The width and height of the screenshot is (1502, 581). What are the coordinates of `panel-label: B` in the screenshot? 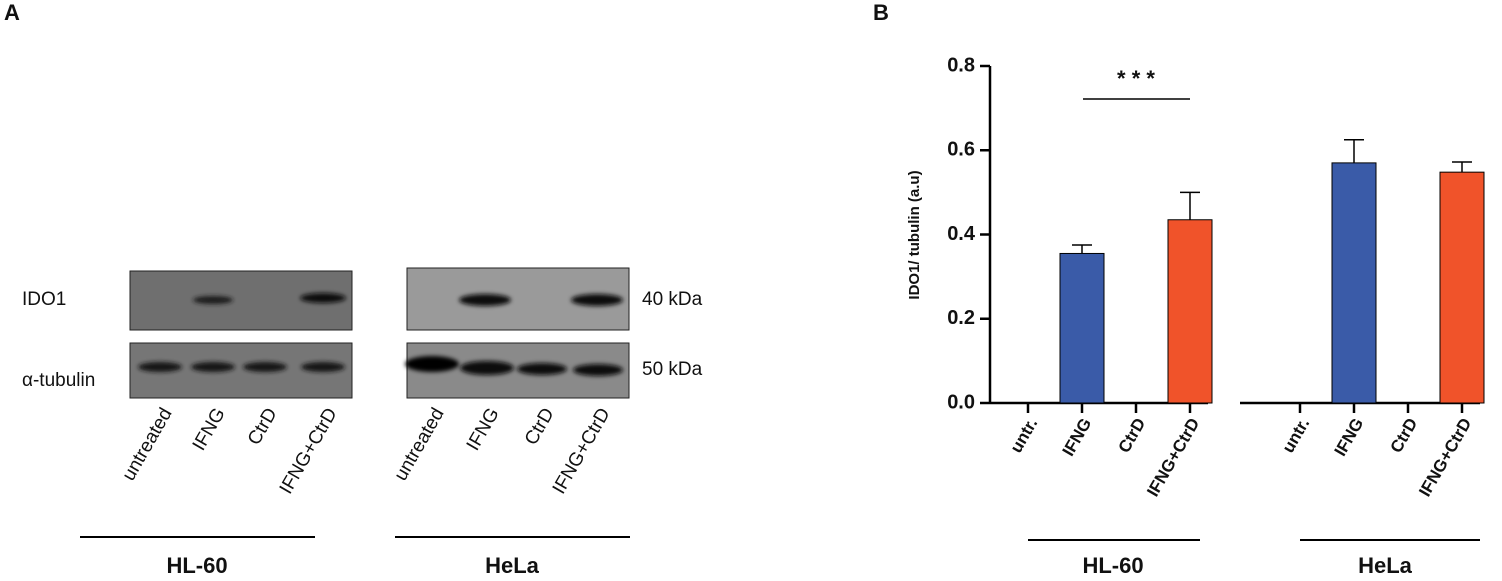 It's located at (881, 12).